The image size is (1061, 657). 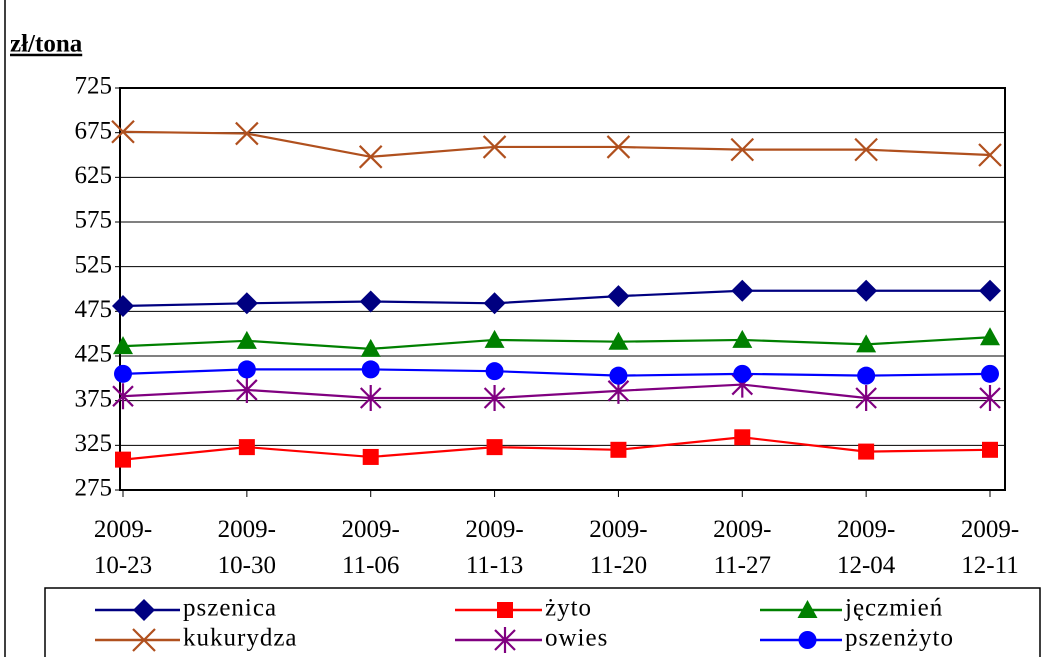 I want to click on legend-label: pszenica, so click(x=230, y=608).